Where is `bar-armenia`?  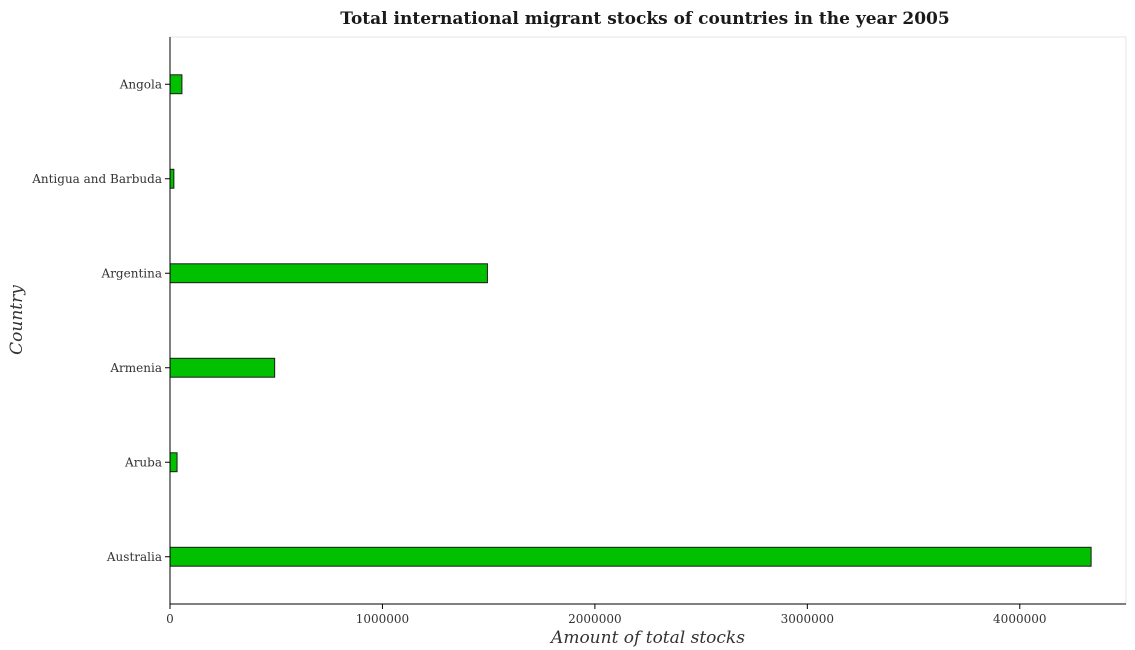 bar-armenia is located at coordinates (222, 367).